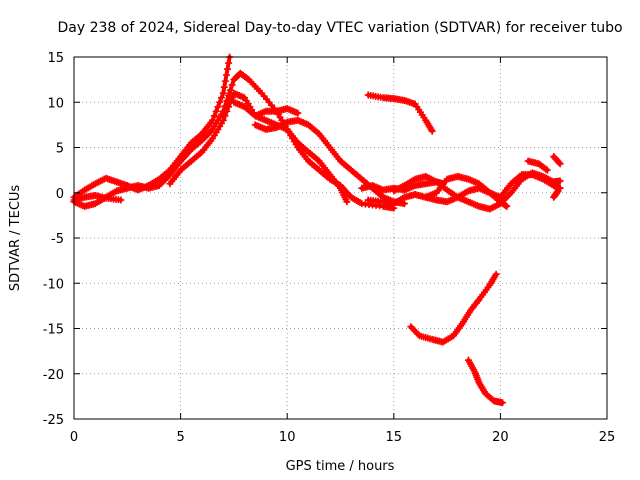 Image resolution: width=640 pixels, height=480 pixels. What do you see at coordinates (287, 437) in the screenshot?
I see `x-tick-label: 10` at bounding box center [287, 437].